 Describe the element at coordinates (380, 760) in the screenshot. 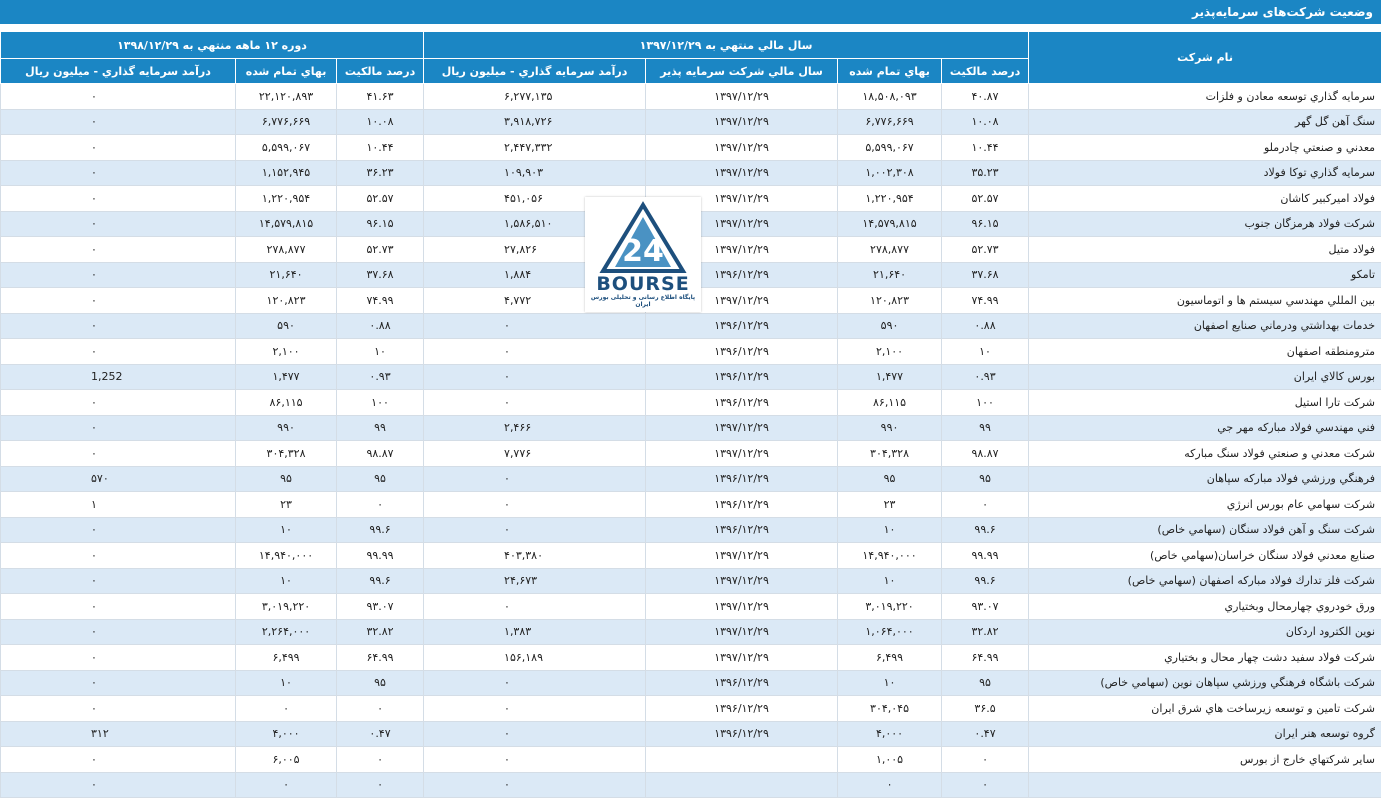

I see `ownership-1398-cell: ۰` at that location.